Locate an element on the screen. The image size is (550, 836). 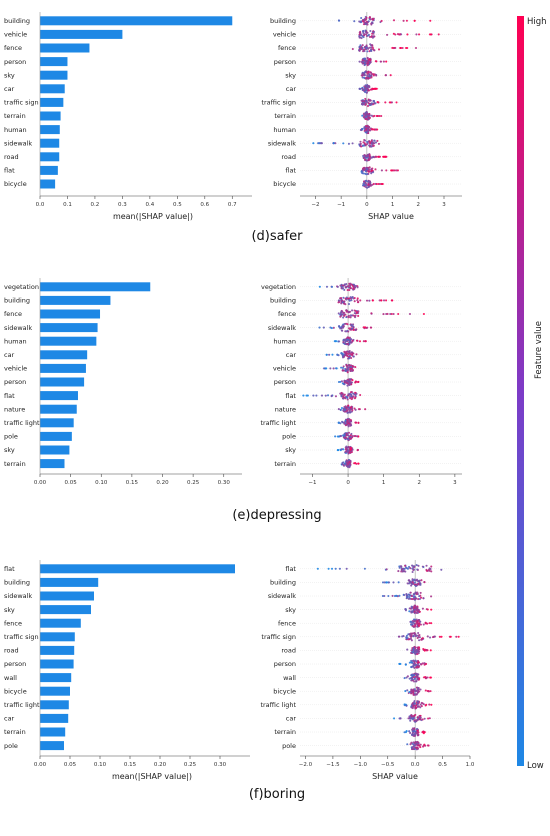
bar-category-label: terrain is located at coordinates (15, 116).